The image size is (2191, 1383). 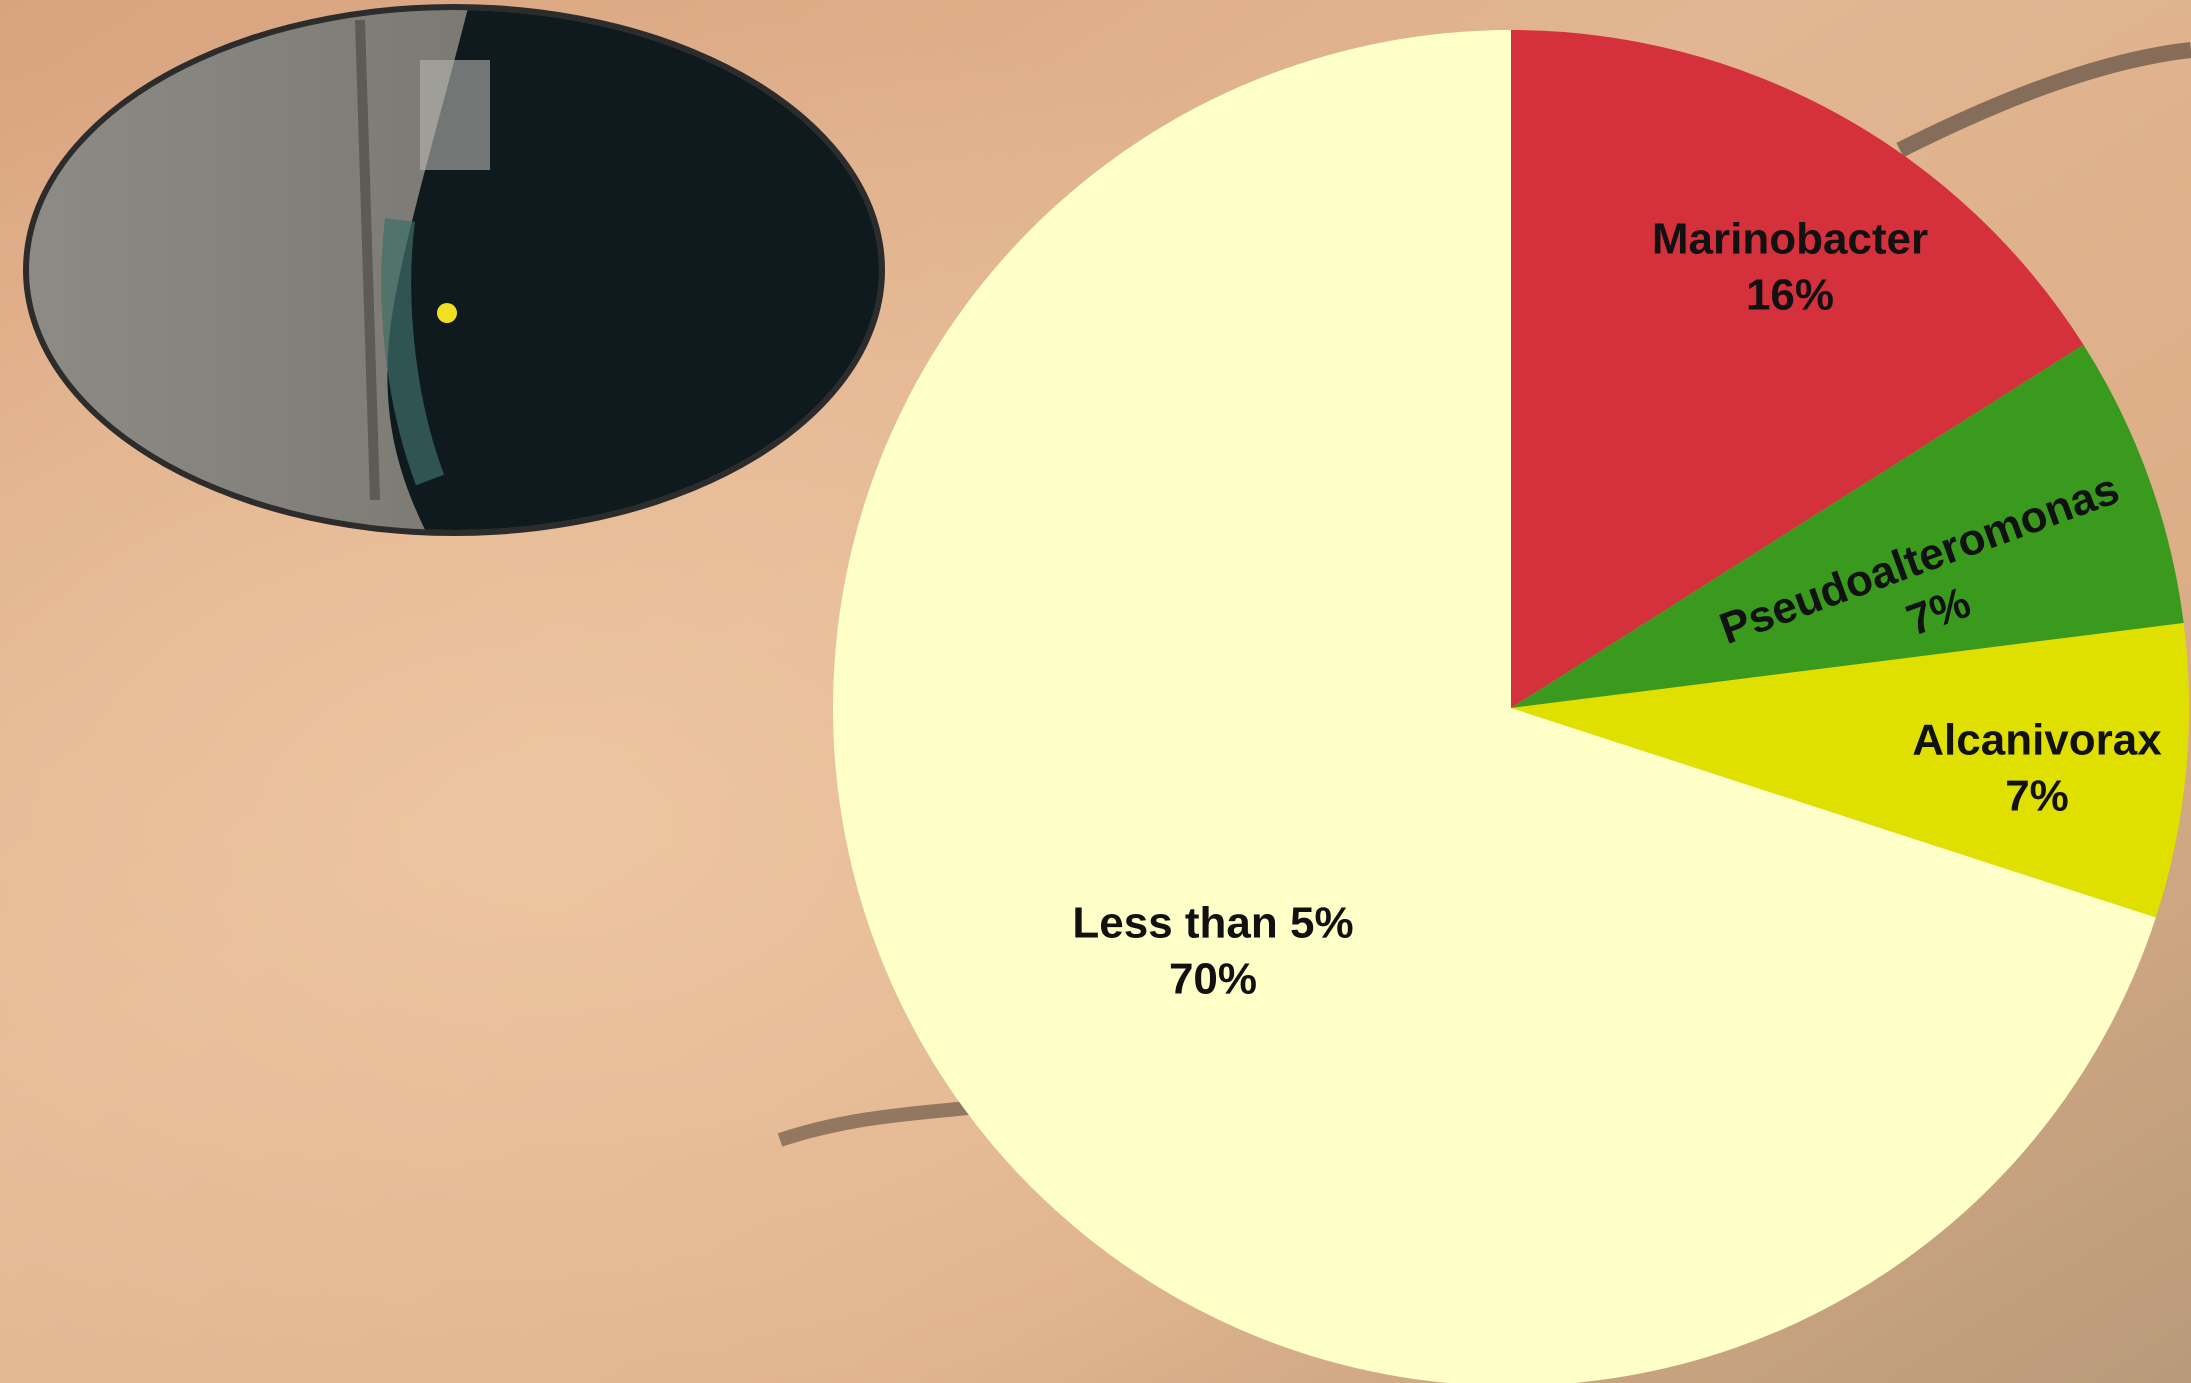 What do you see at coordinates (2043, 100) in the screenshot?
I see `ridge` at bounding box center [2043, 100].